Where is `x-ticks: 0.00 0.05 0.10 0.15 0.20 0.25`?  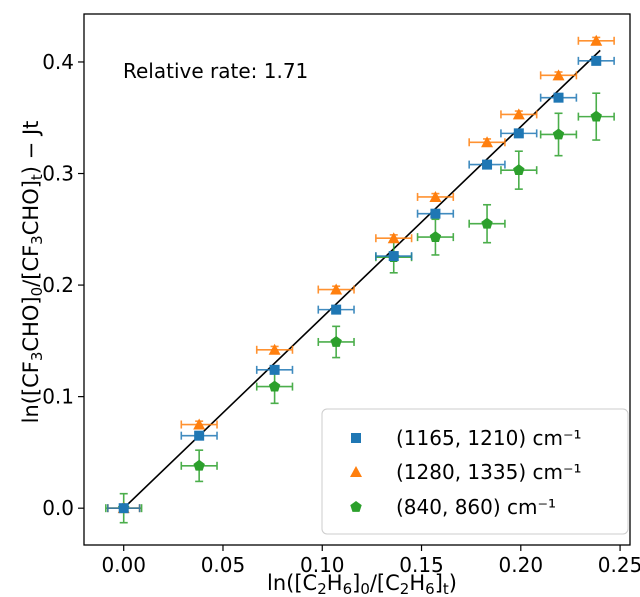
x-ticks: 0.00 0.05 0.10 0.15 0.20 0.25 is located at coordinates (370, 561).